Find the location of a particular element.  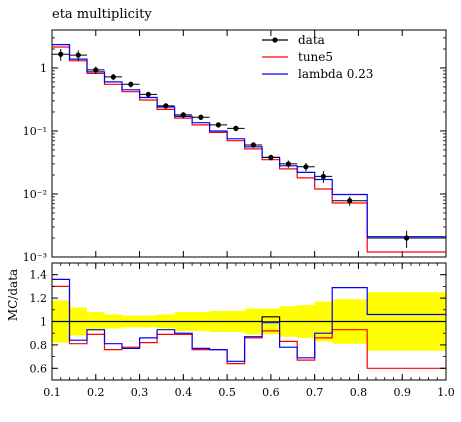

x-tick-label: 0.6 is located at coordinates (271, 392).